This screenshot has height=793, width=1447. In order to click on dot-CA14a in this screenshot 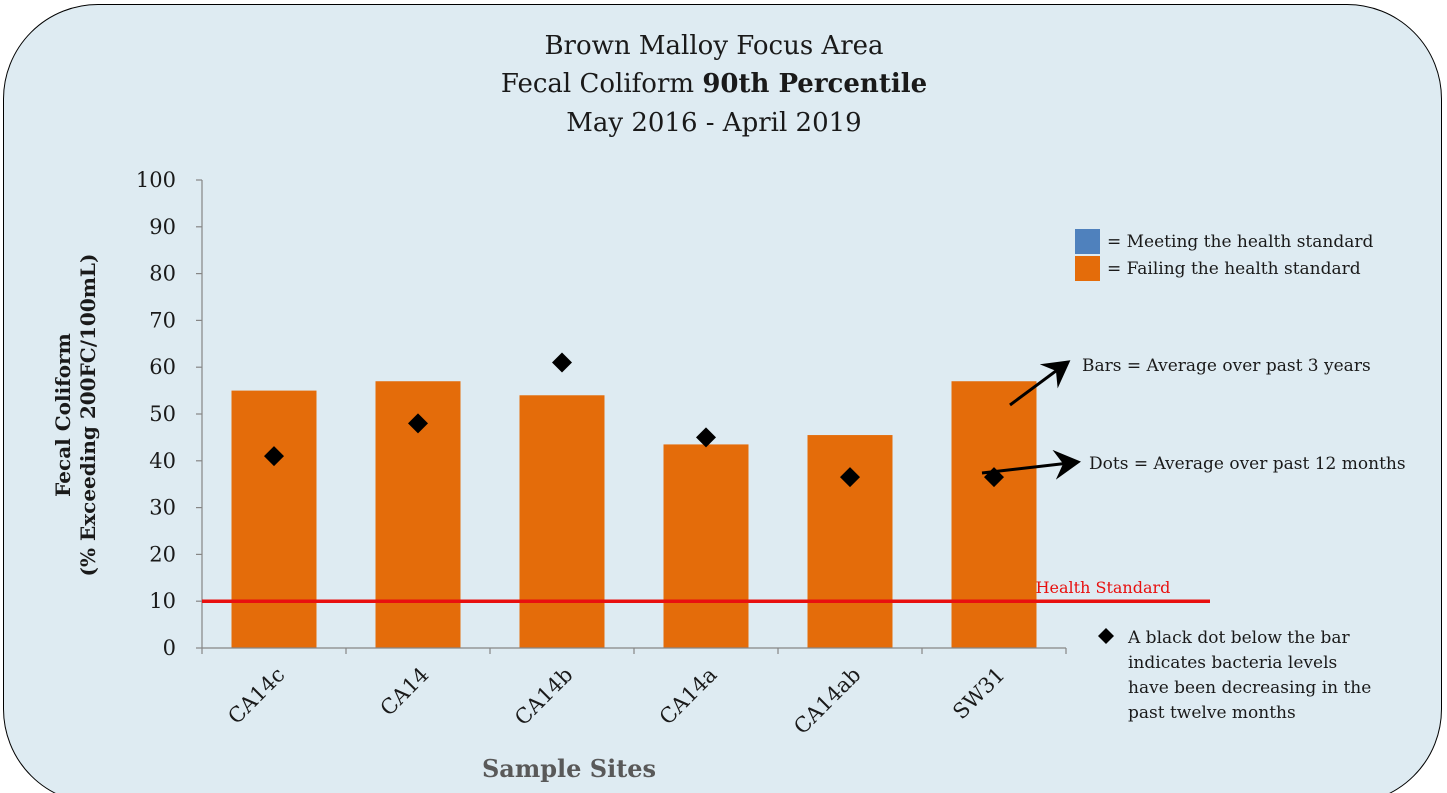, I will do `click(706, 437)`.